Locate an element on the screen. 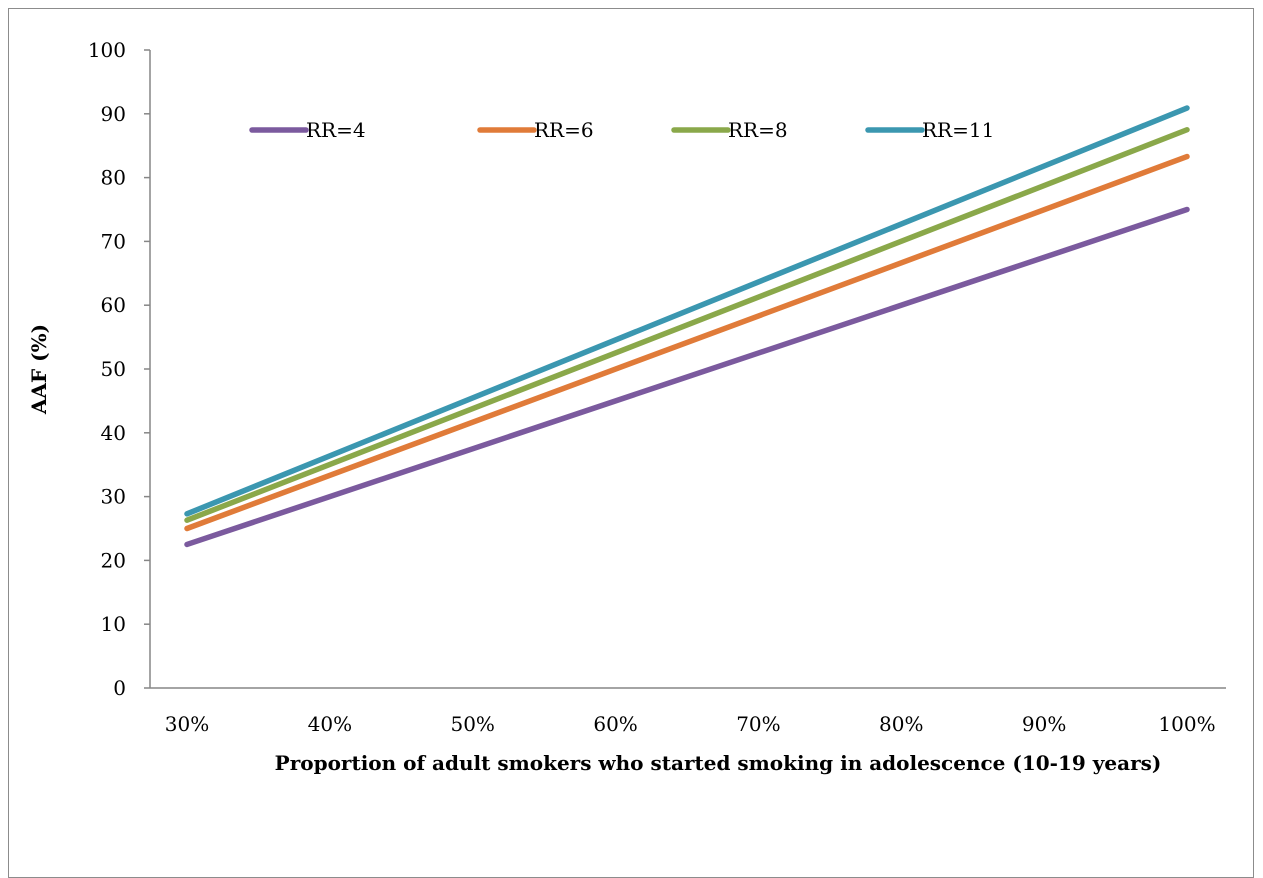 Image resolution: width=1263 pixels, height=878 pixels. x-ticks: 30% 40% 50% 60% 70% 80% 90% 100% is located at coordinates (690, 724).